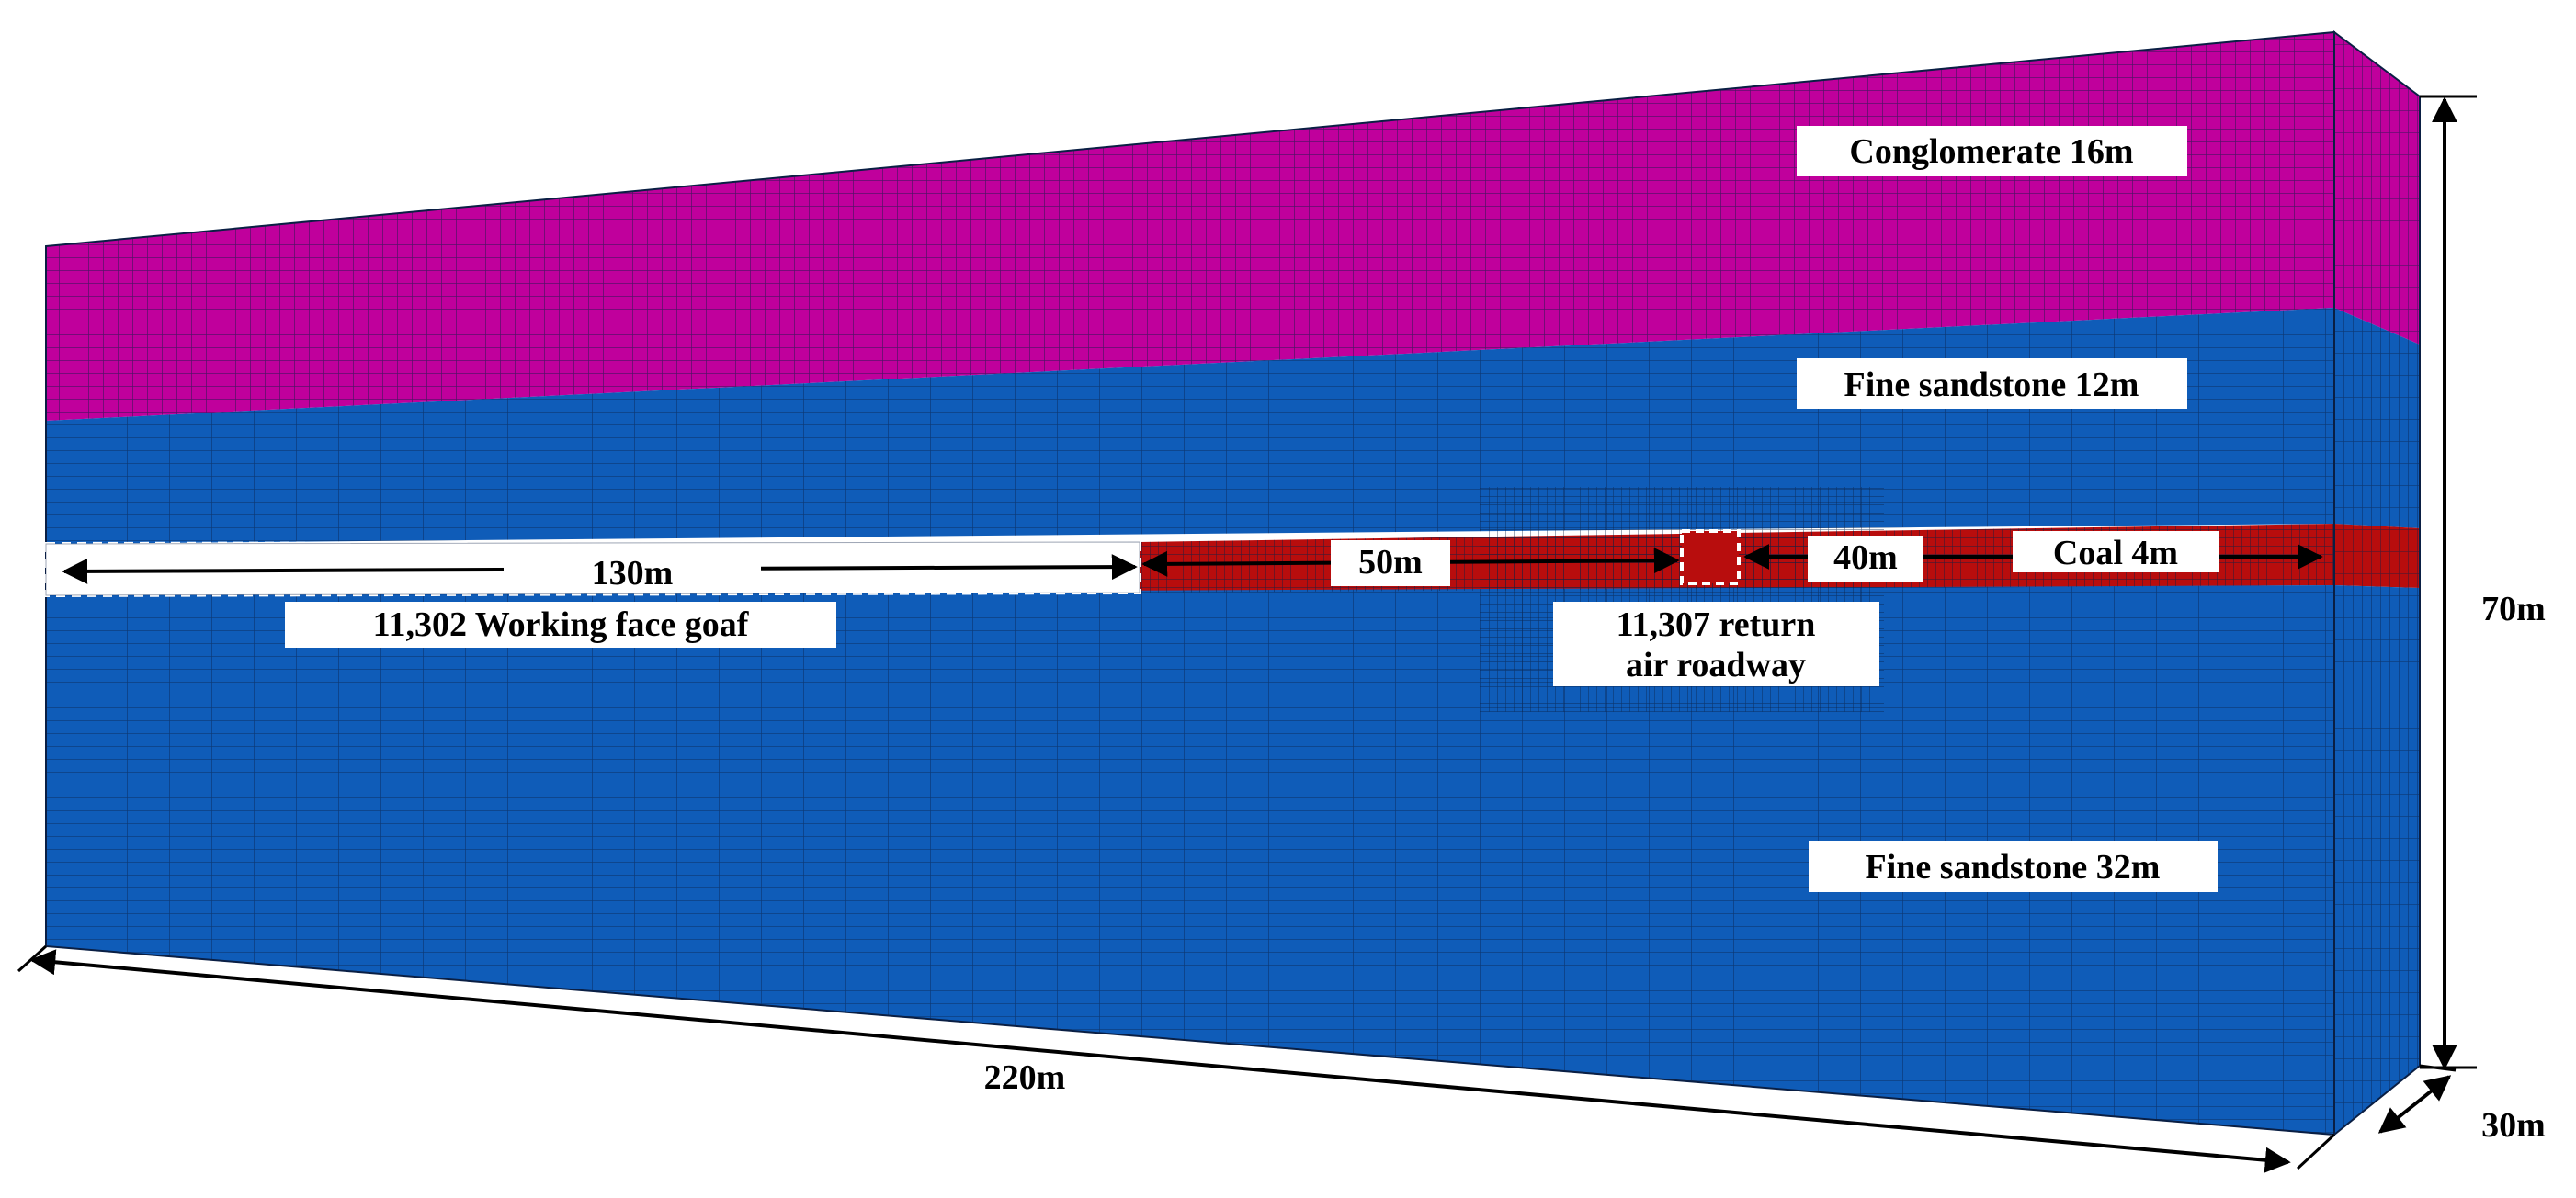 The image size is (2576, 1198). Describe the element at coordinates (2414, 1104) in the screenshot. I see `width-arrow` at that location.